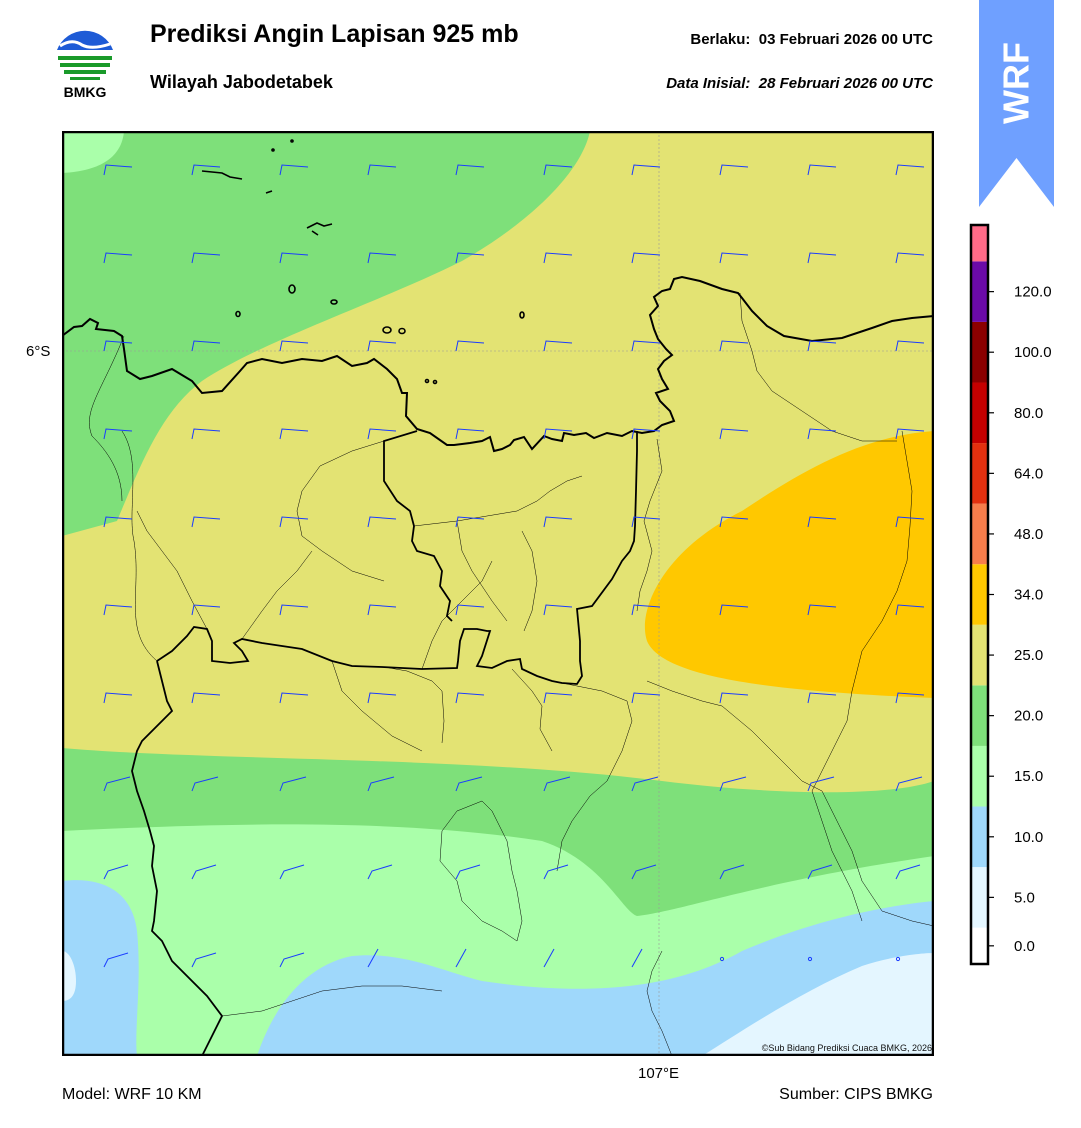 The height and width of the screenshot is (1128, 1081). I want to click on colorbar-tick-label: 5.0, so click(1024, 897).